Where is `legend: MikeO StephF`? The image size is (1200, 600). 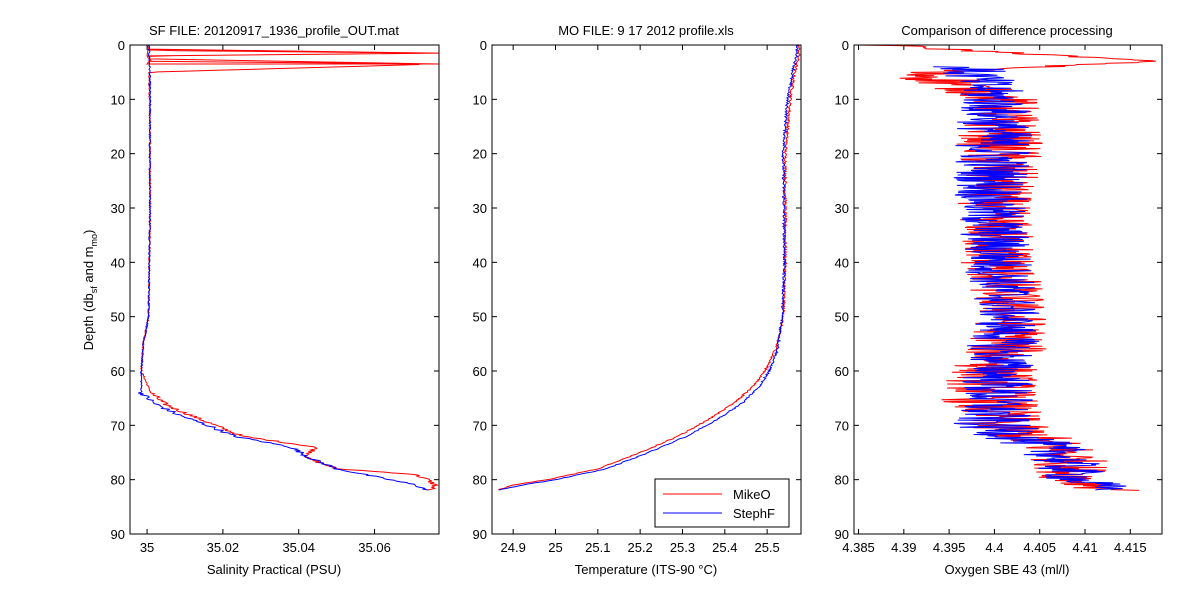 legend: MikeO StephF is located at coordinates (722, 503).